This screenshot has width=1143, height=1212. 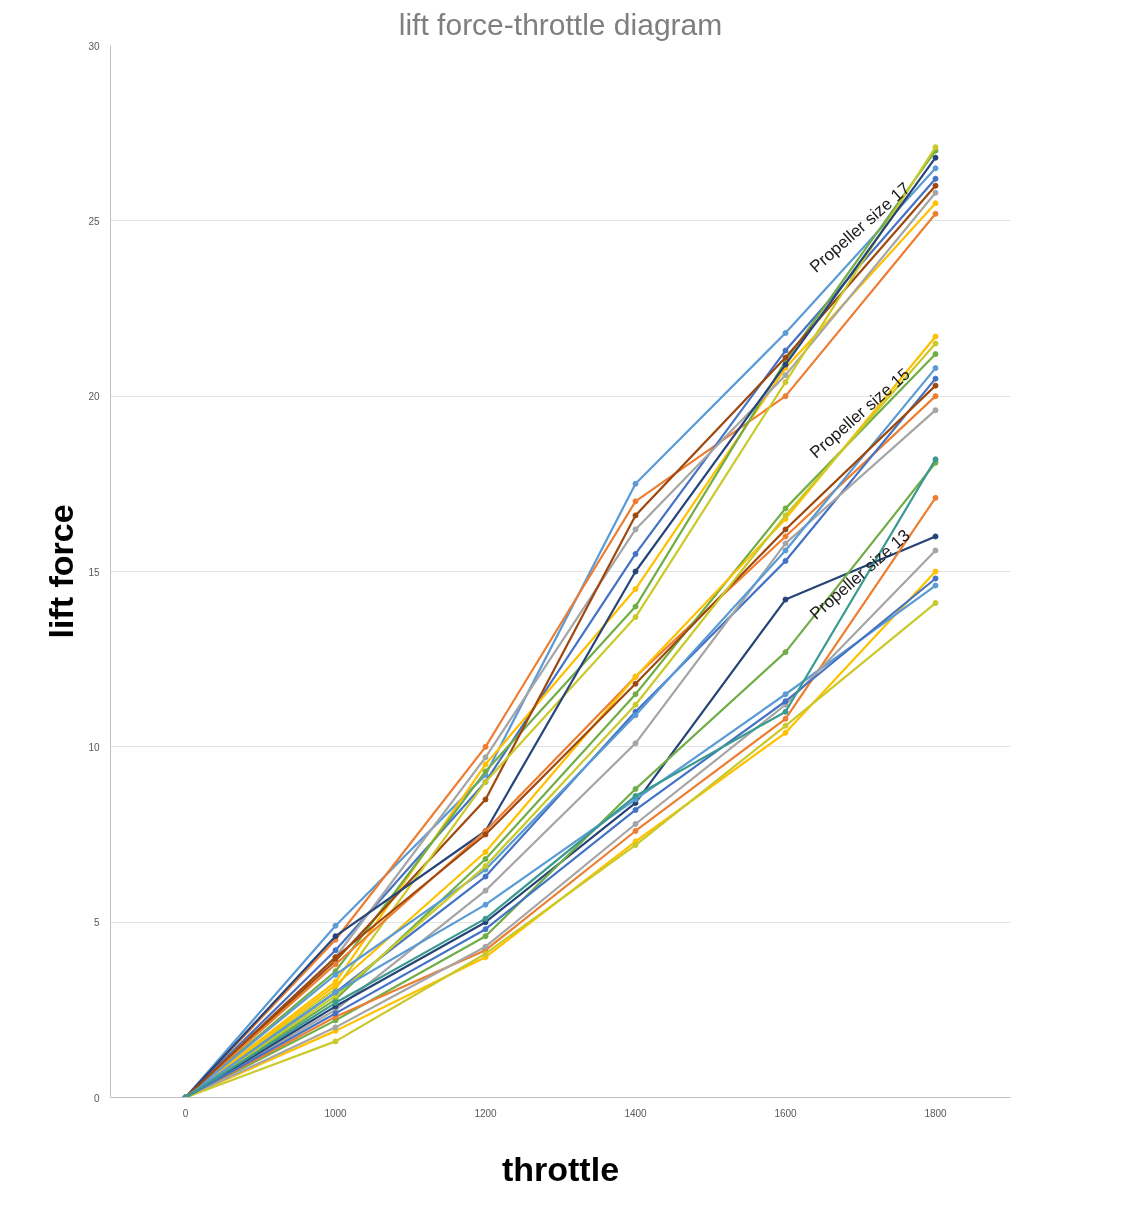 What do you see at coordinates (96, 923) in the screenshot?
I see `y-tick-label: 5` at bounding box center [96, 923].